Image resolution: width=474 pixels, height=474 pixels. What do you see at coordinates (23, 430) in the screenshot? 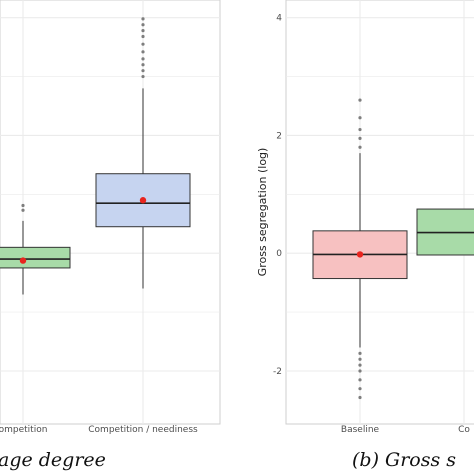
I see `x-tick-label: ompetition` at bounding box center [23, 430].